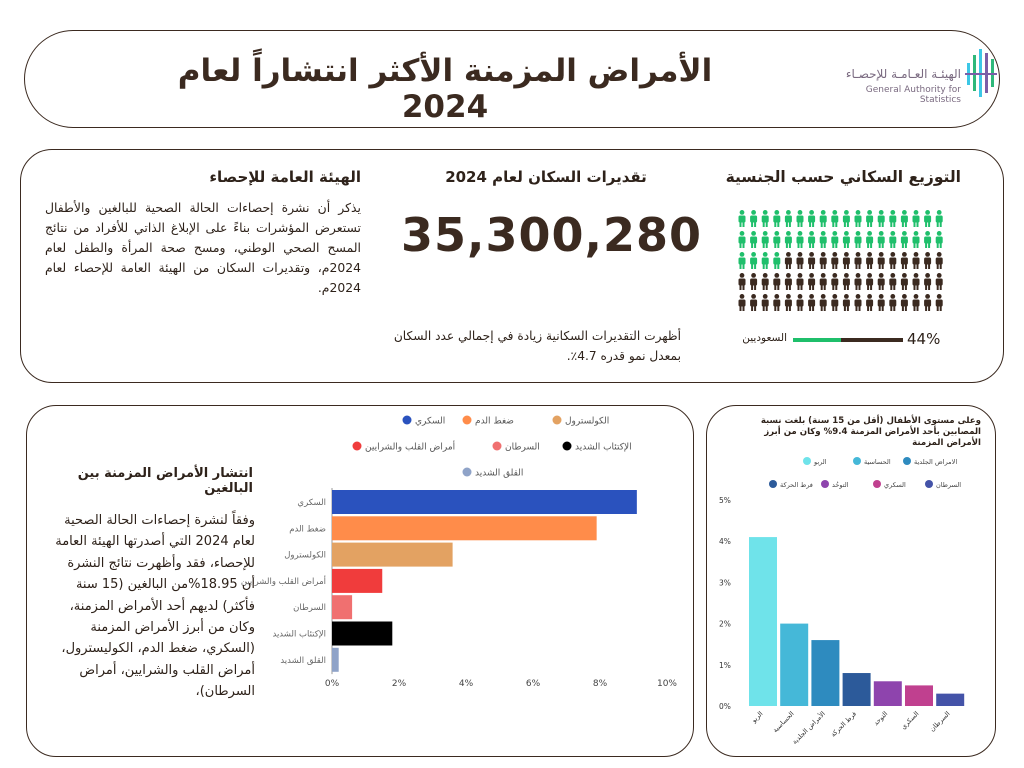 The height and width of the screenshot is (768, 1024). What do you see at coordinates (817, 340) in the screenshot?
I see `saudi-share-fill` at bounding box center [817, 340].